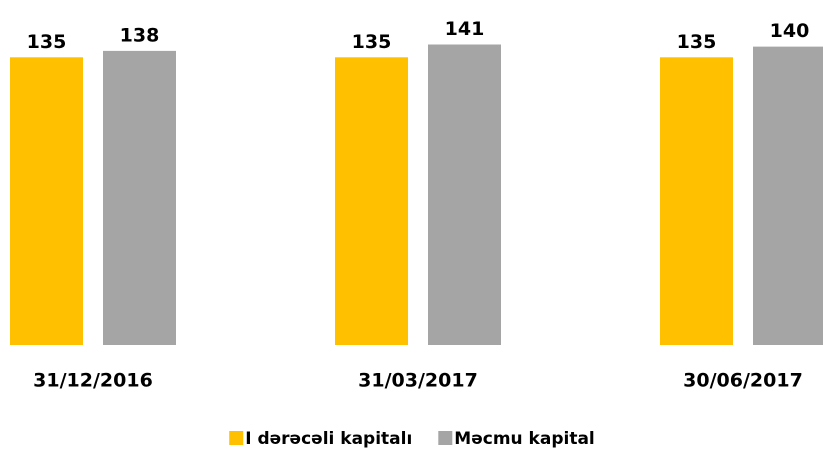  Describe the element at coordinates (140, 35) in the screenshot. I see `data-label: 138` at that location.